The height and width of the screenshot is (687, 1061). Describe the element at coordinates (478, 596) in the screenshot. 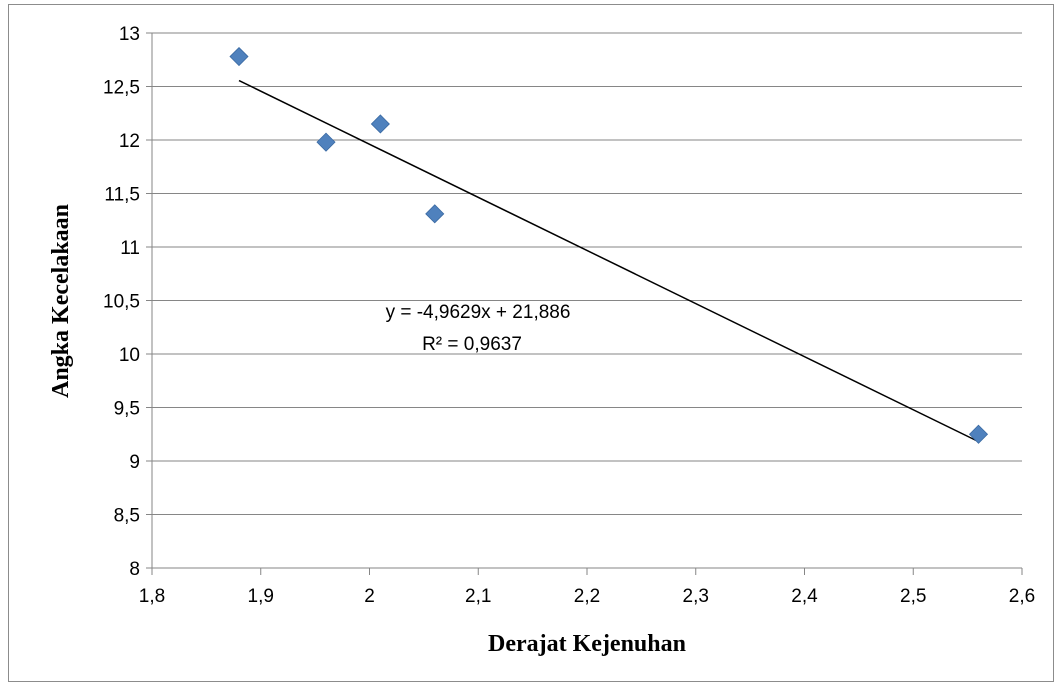

I see `x-tick-label: 2,1` at that location.